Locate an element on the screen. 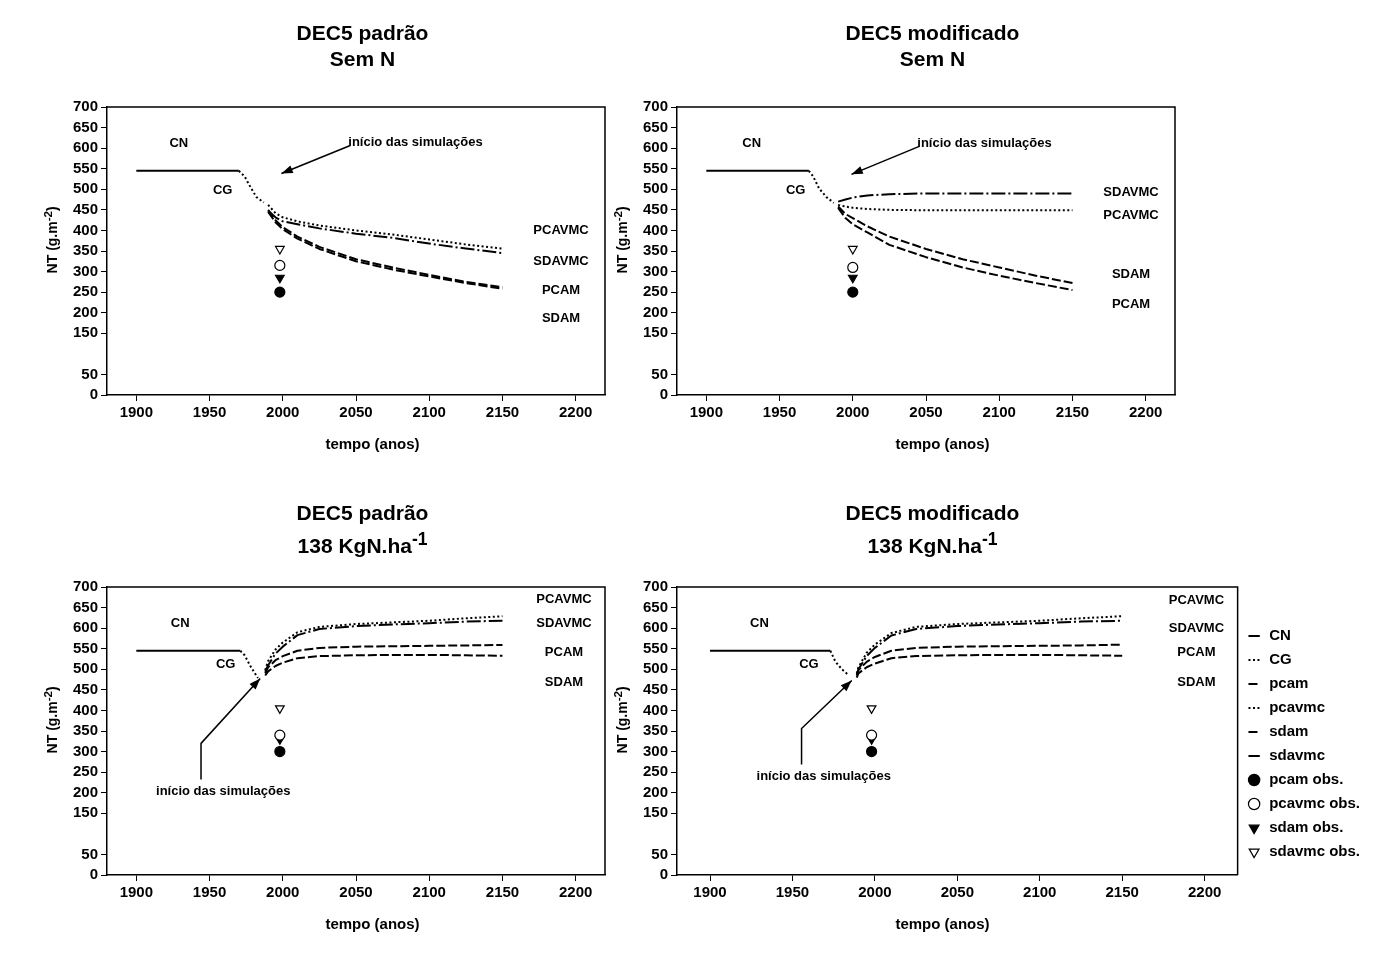 Image resolution: width=1385 pixels, height=962 pixels. legend-label: sdavmc is located at coordinates (1297, 755).